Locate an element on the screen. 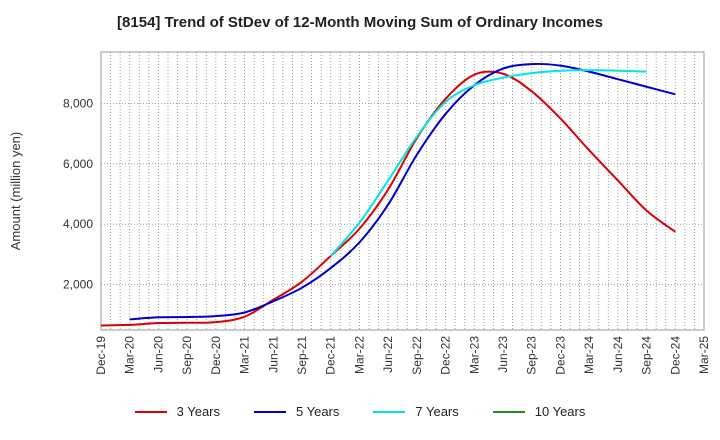  x-tick-label: Sep-23 is located at coordinates (532, 355).